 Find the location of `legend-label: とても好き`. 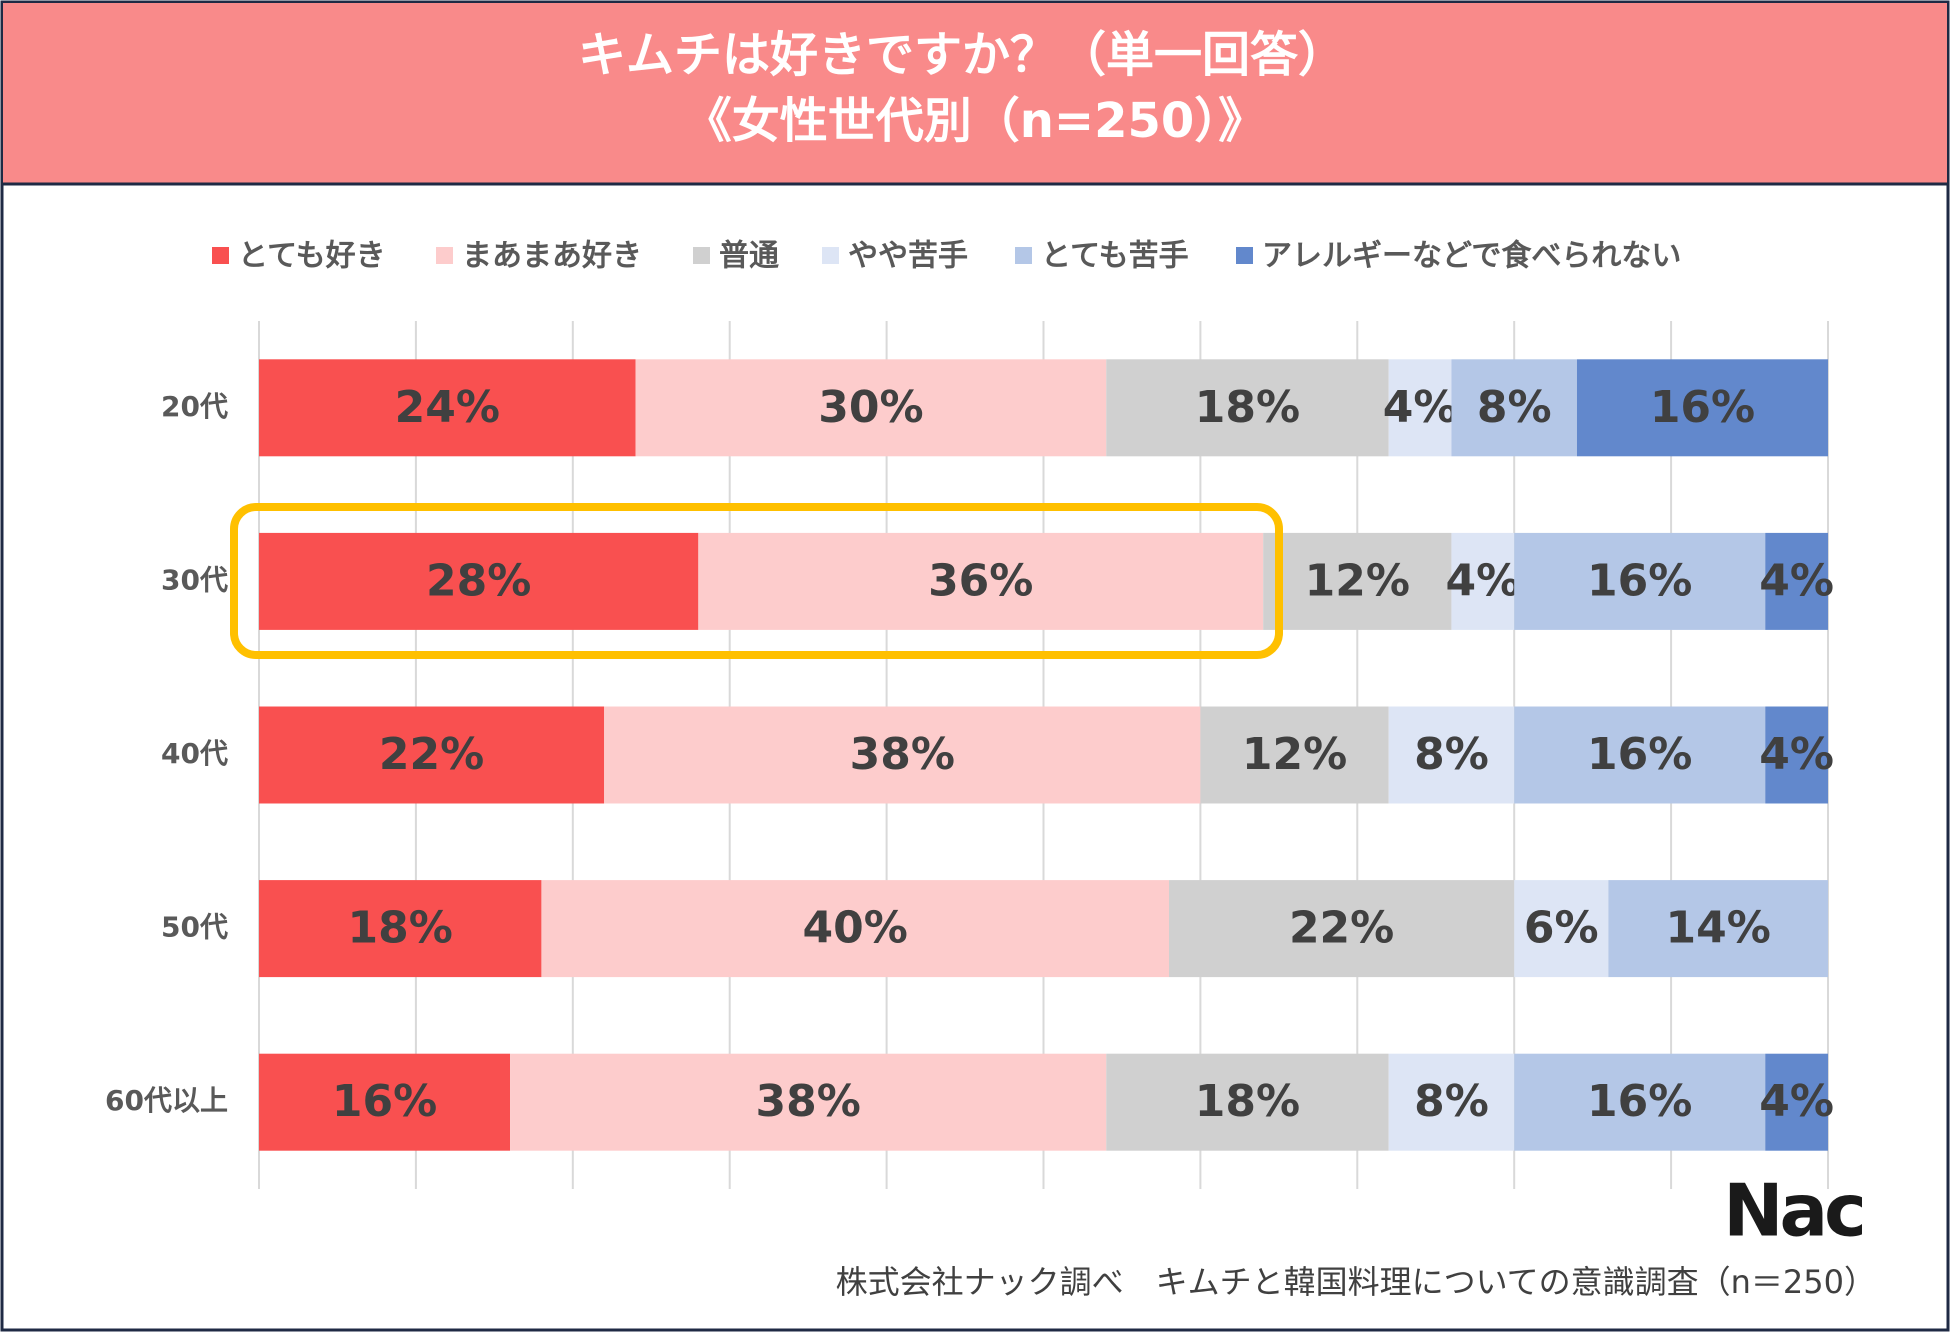

legend-label: とても好き is located at coordinates (312, 256).